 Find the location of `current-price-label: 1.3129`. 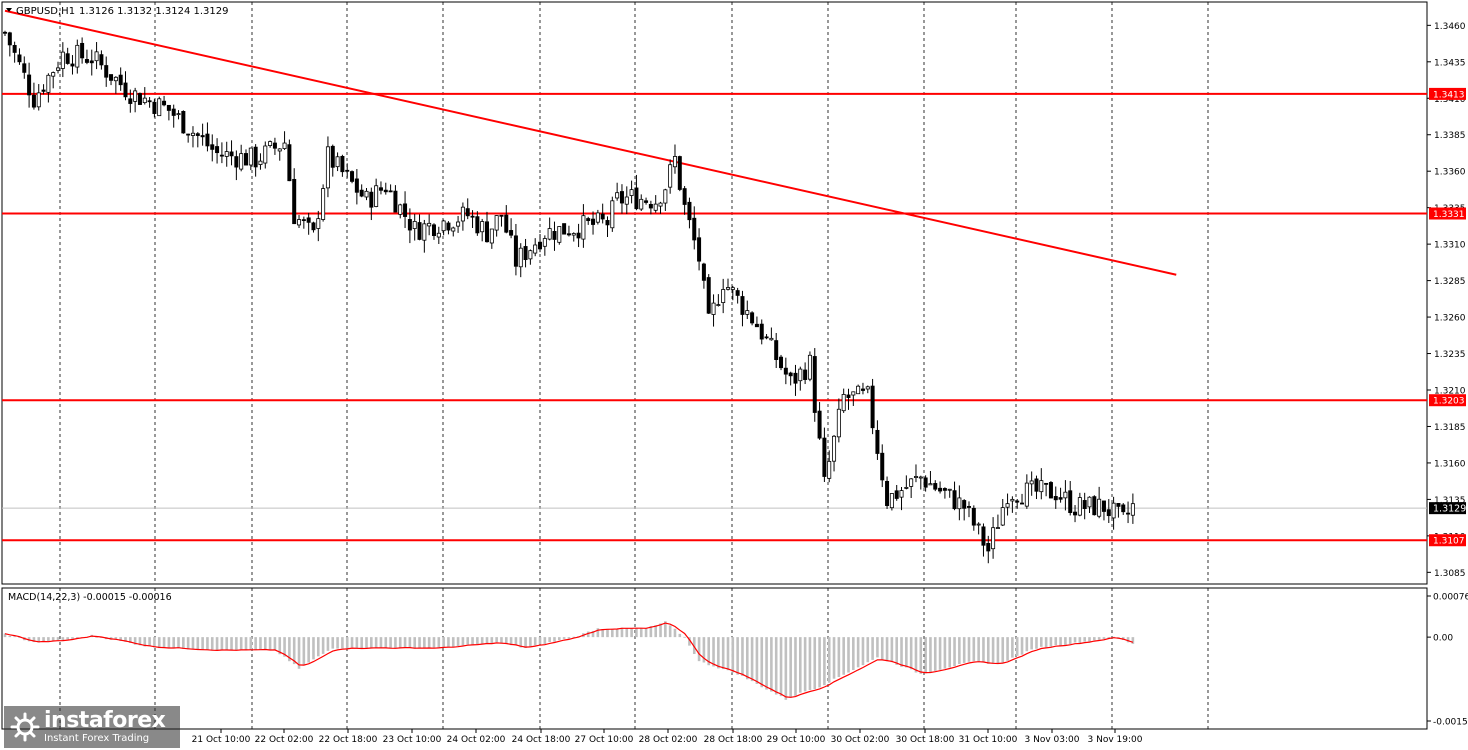

current-price-label: 1.3129 is located at coordinates (1447, 508).